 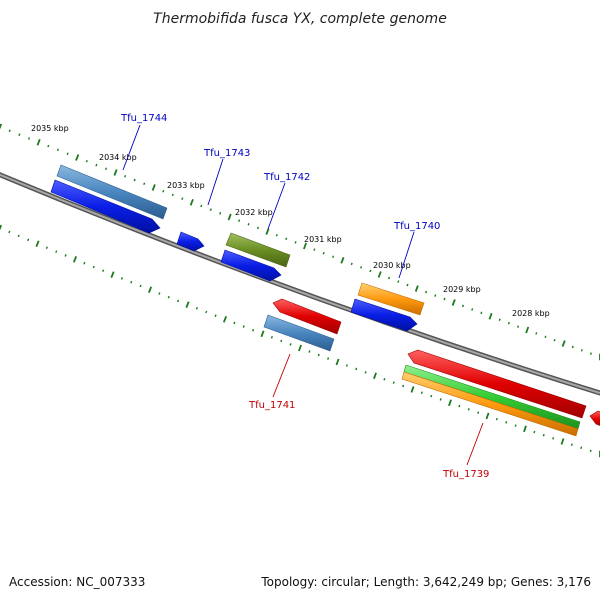 I want to click on reverse-features, so click(x=431, y=367).